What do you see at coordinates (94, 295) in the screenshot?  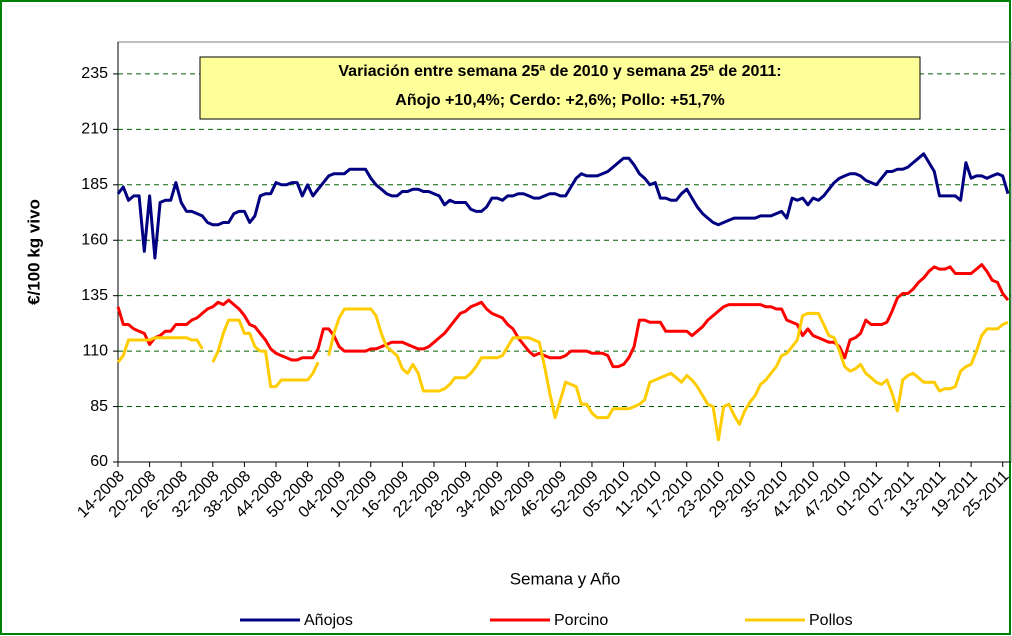 I see `y-tick-label: 135` at bounding box center [94, 295].